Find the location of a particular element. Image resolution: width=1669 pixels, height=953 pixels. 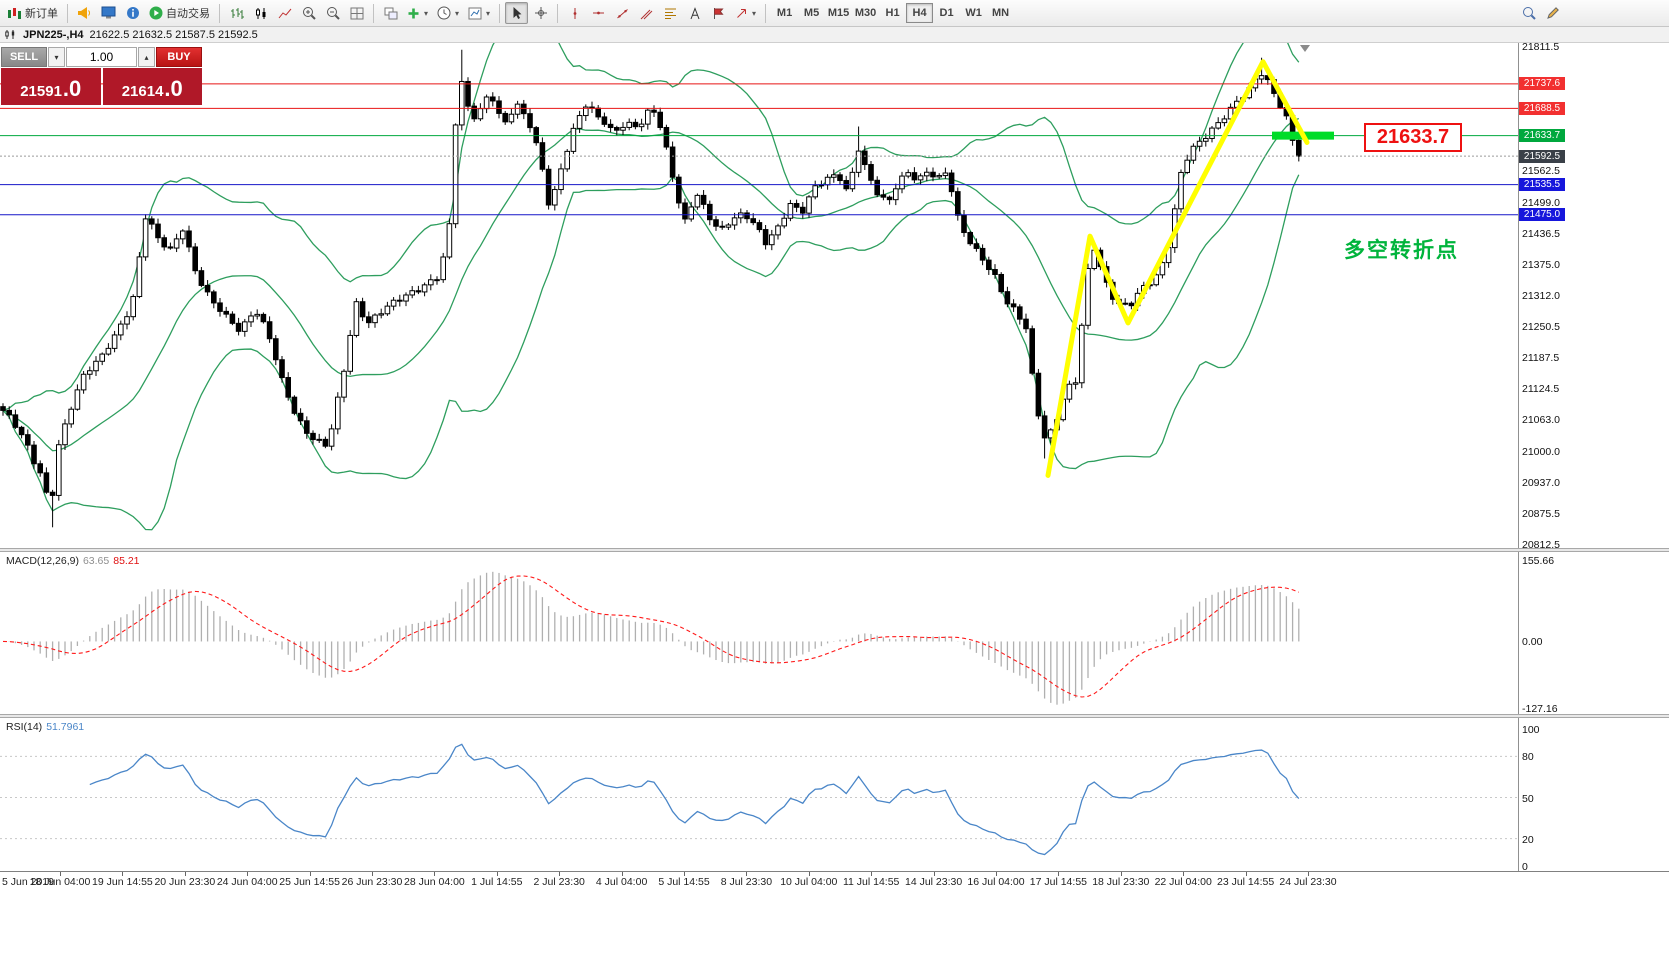

info-button is located at coordinates (132, 13).